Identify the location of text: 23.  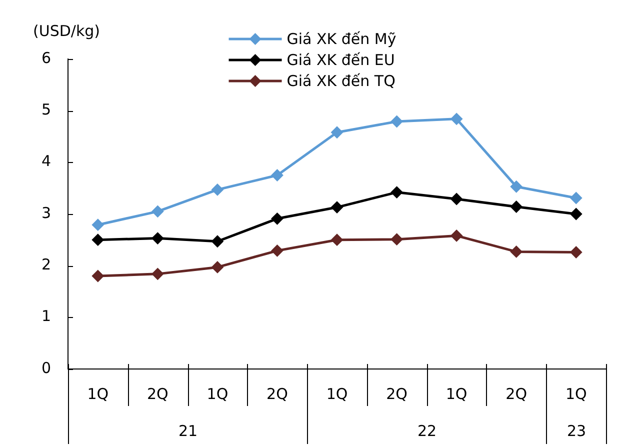
(576, 431).